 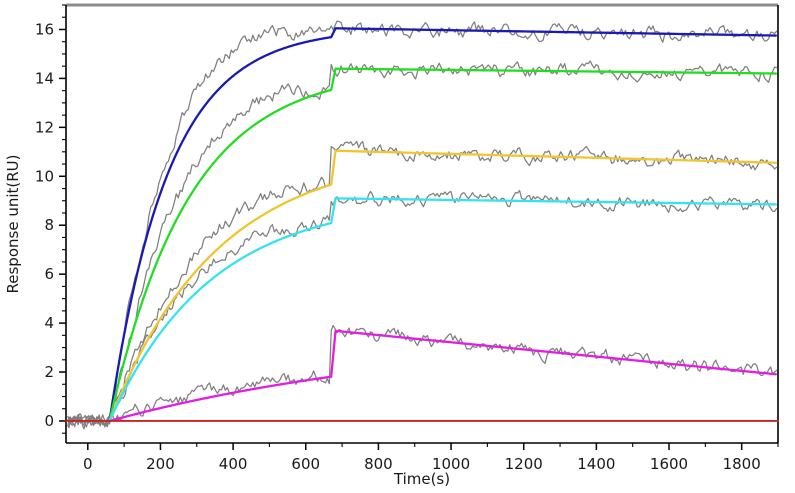 What do you see at coordinates (596, 464) in the screenshot?
I see `x-tick-label: 1400` at bounding box center [596, 464].